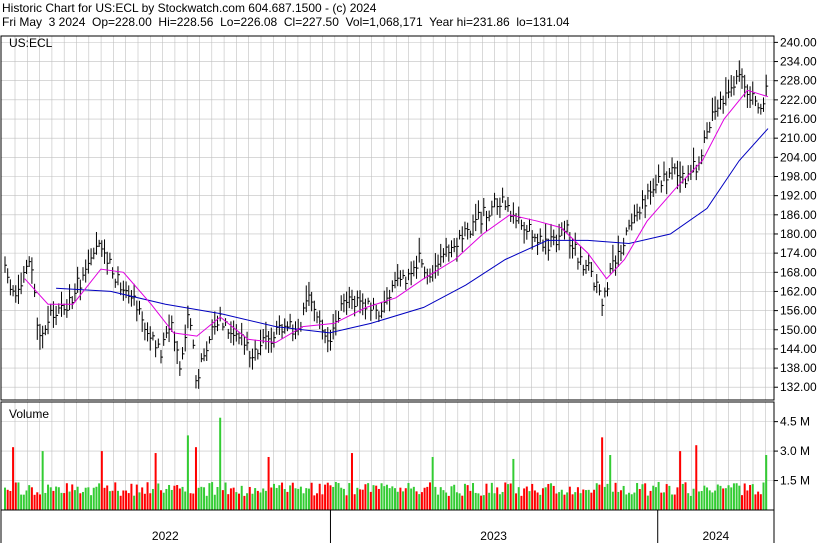  Describe the element at coordinates (716, 536) in the screenshot. I see `year-label: 2024` at that location.